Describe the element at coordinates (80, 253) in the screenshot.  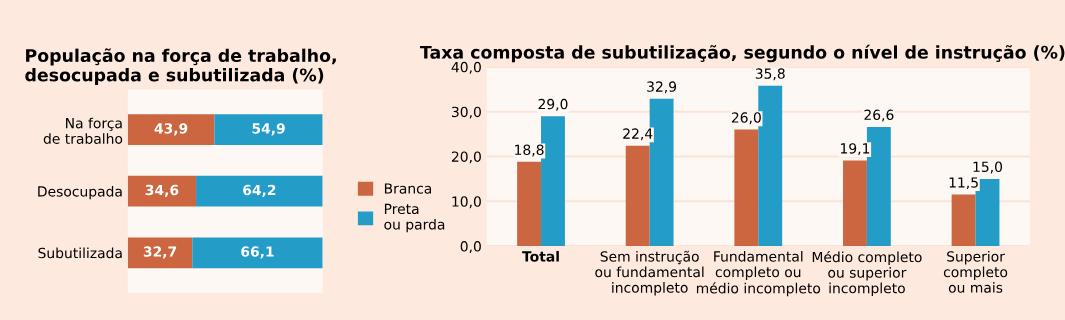
I see `y-tick-label: Subutilizada` at that location.